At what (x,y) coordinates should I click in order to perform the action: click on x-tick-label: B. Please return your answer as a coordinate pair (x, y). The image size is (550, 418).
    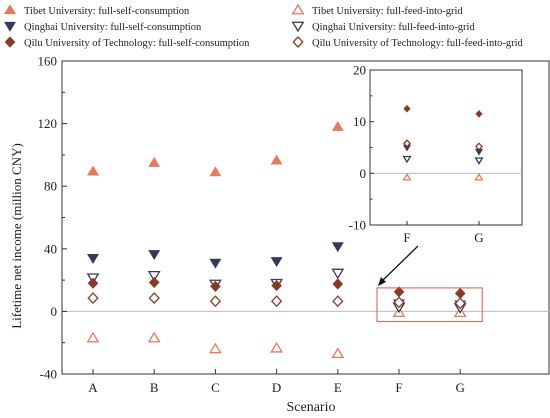
    Looking at the image, I should click on (154, 387).